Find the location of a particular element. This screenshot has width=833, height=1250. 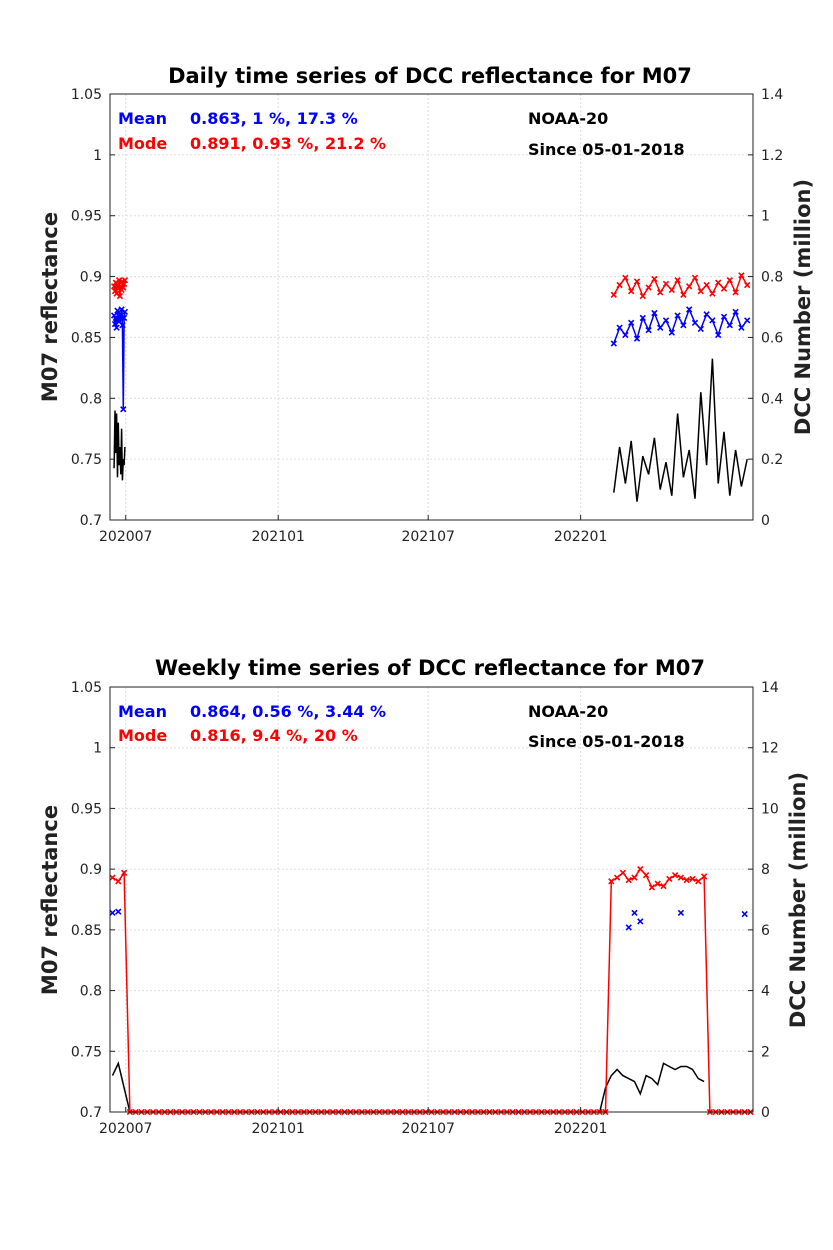

y2-tick-label: 12 is located at coordinates (770, 749).